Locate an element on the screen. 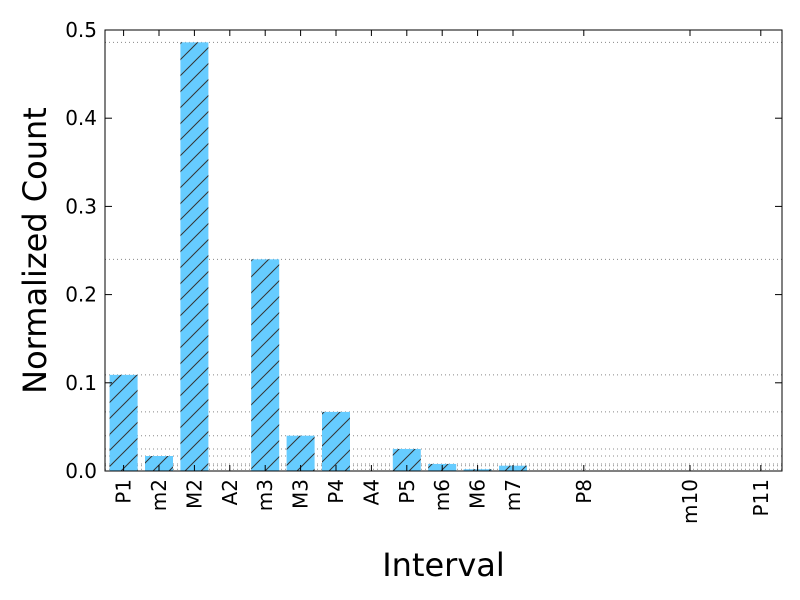  x-tick-label-p5: P5 is located at coordinates (407, 491).